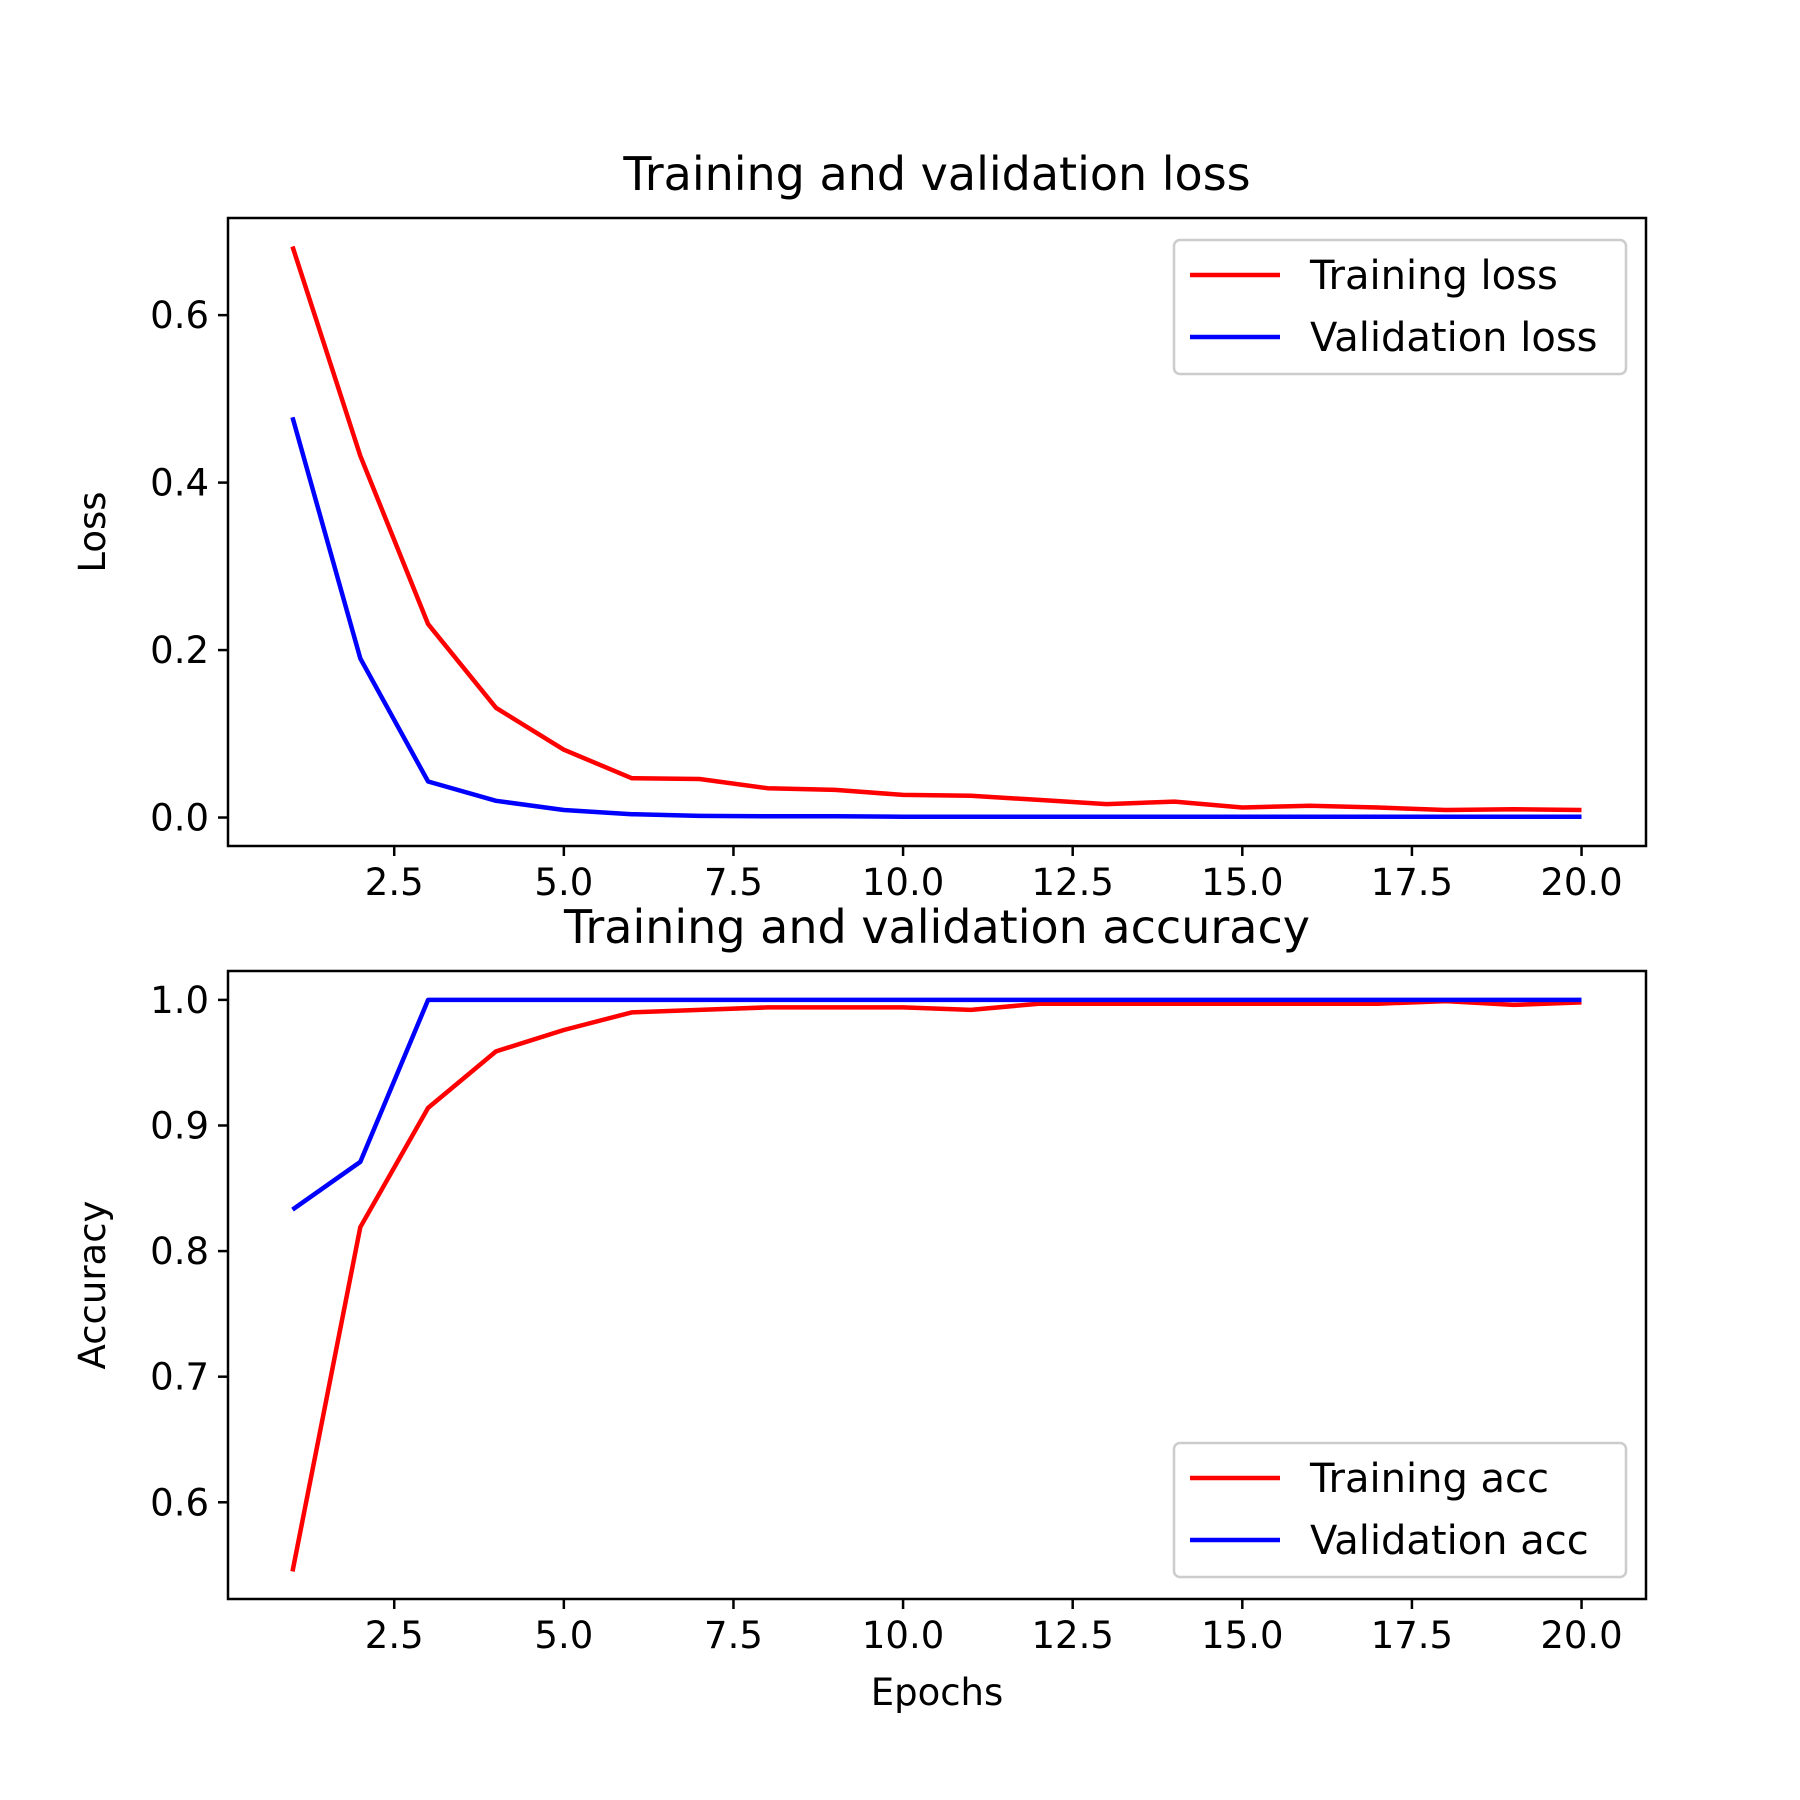 The height and width of the screenshot is (1800, 1800). Describe the element at coordinates (936, 927) in the screenshot. I see `chart-title: Training and validation accuracy` at that location.